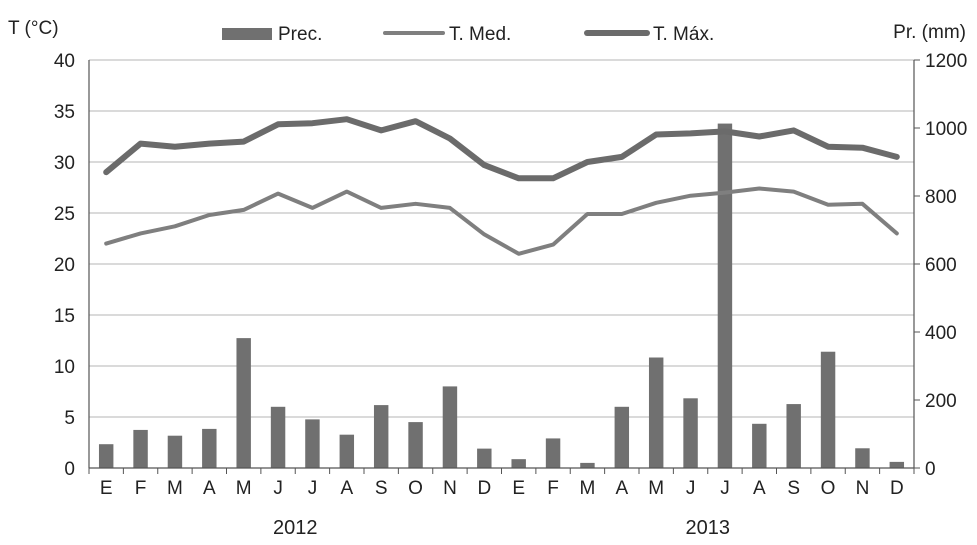  What do you see at coordinates (683, 34) in the screenshot?
I see `legend-label: T. Máx.` at bounding box center [683, 34].